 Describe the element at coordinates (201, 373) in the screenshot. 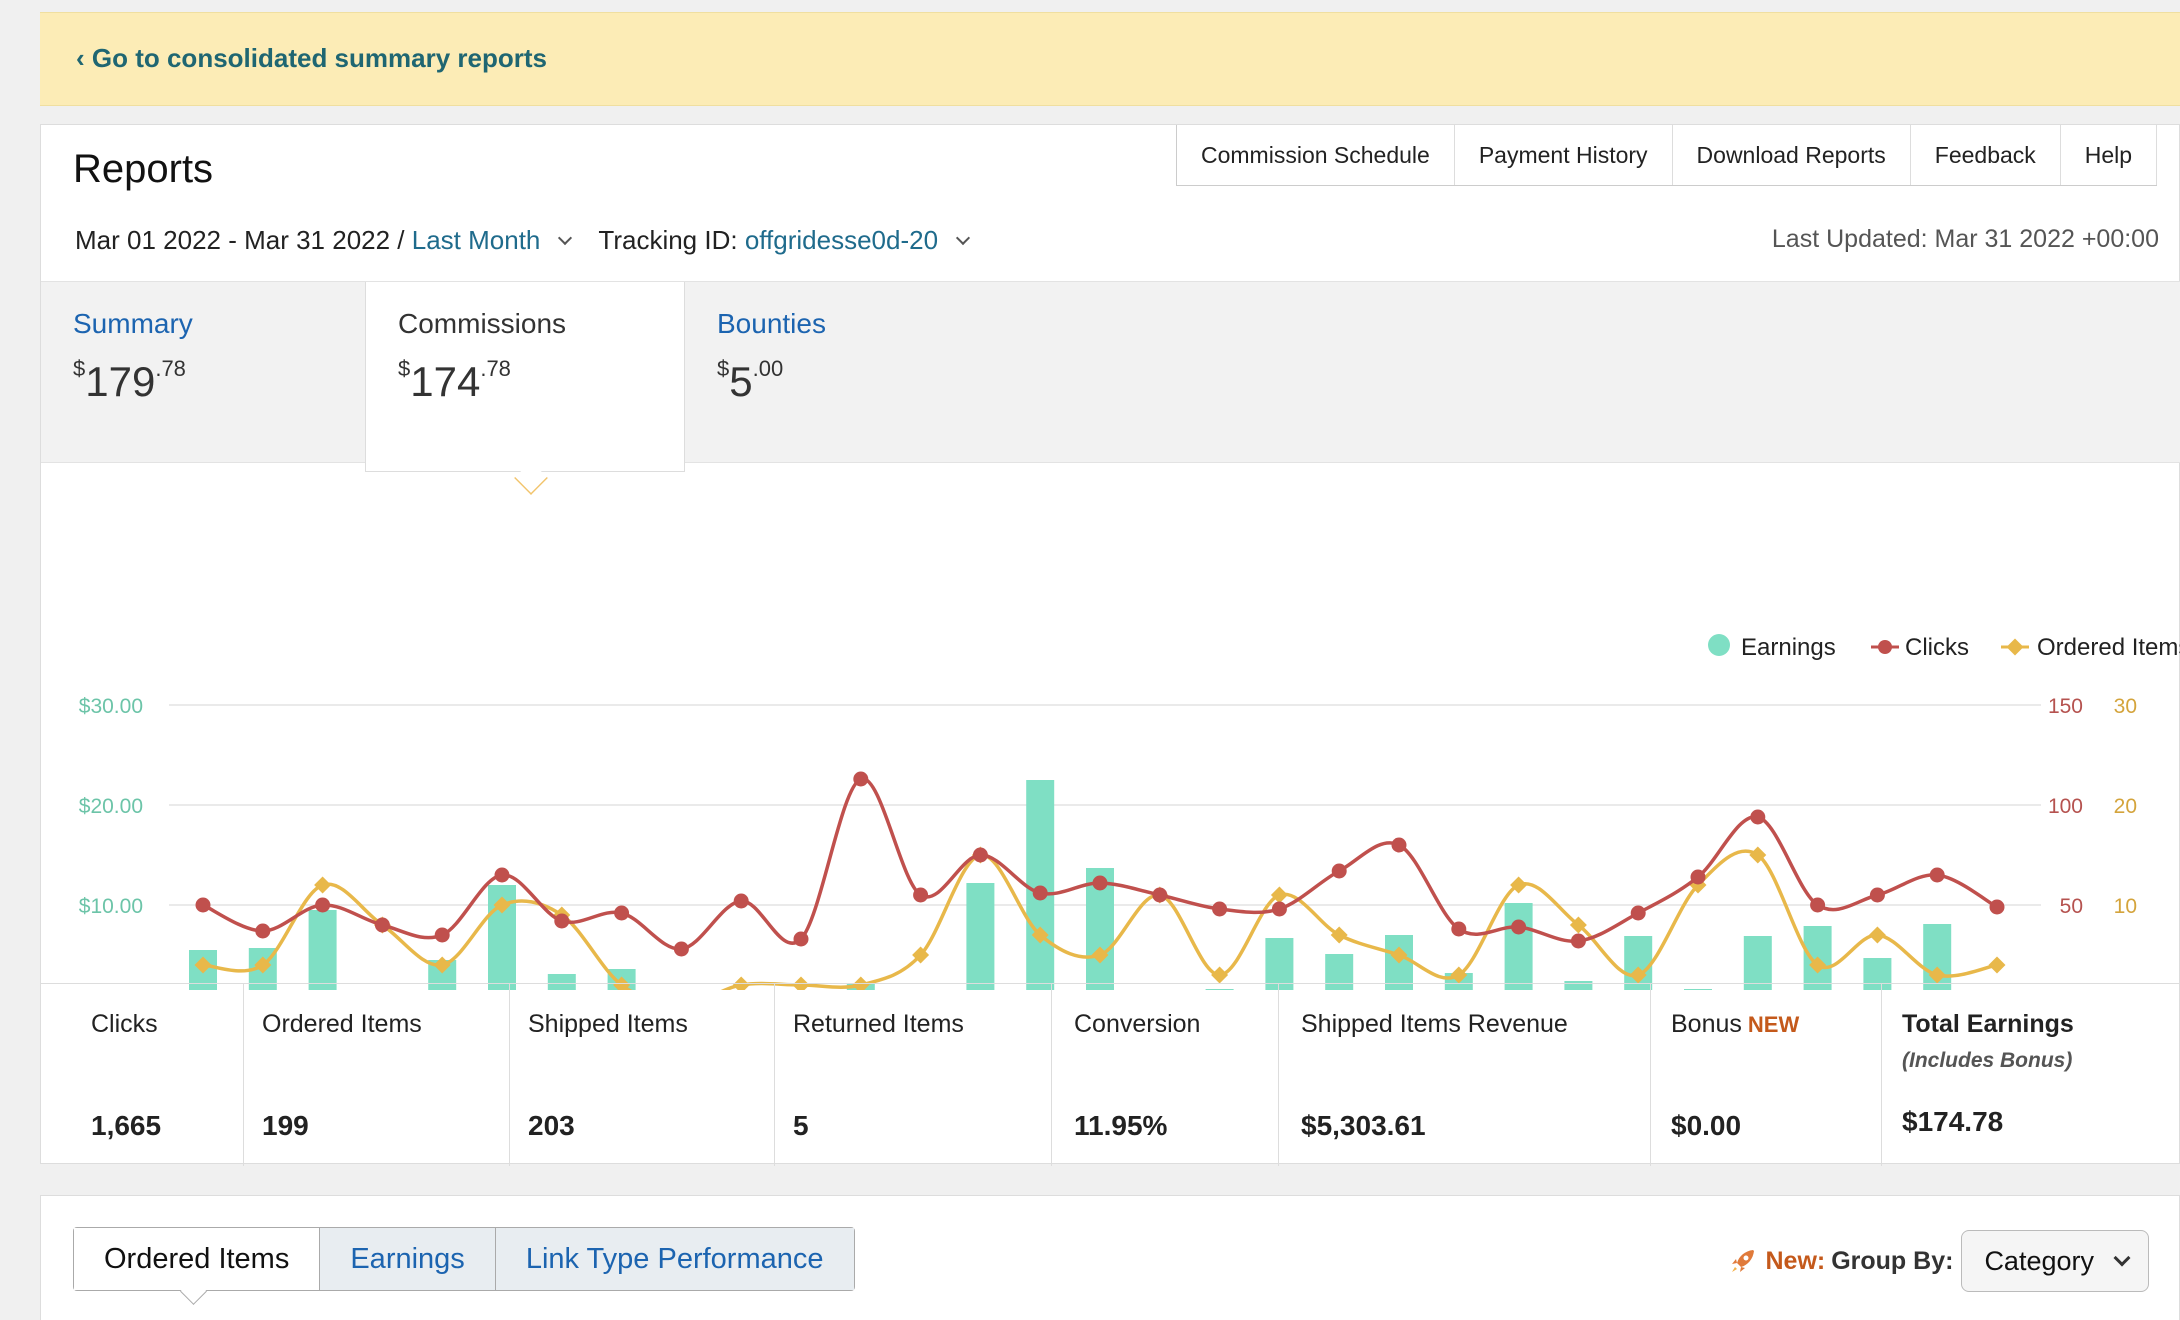

I see `tab-summary: Summary $179.78` at that location.